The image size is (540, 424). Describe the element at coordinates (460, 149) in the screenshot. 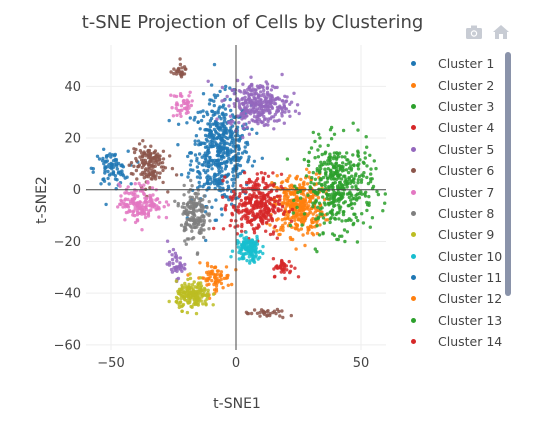

I see `legend-item-cluster-5: Cluster 5` at that location.